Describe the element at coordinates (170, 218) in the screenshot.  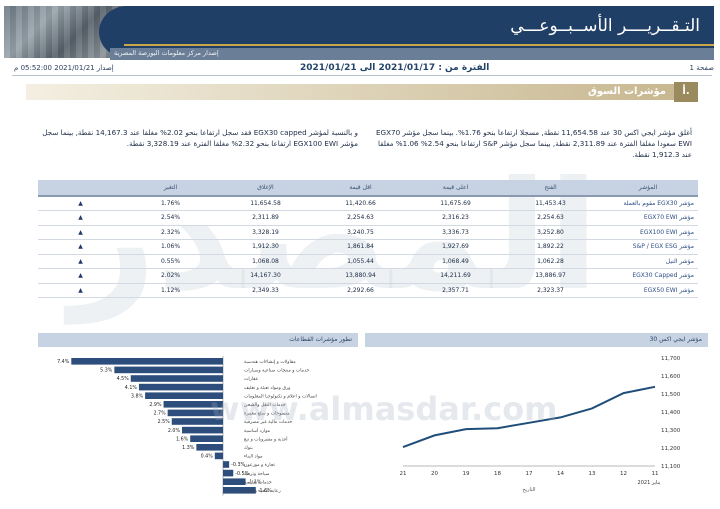
I see `cell-change: 2.54%` at that location.